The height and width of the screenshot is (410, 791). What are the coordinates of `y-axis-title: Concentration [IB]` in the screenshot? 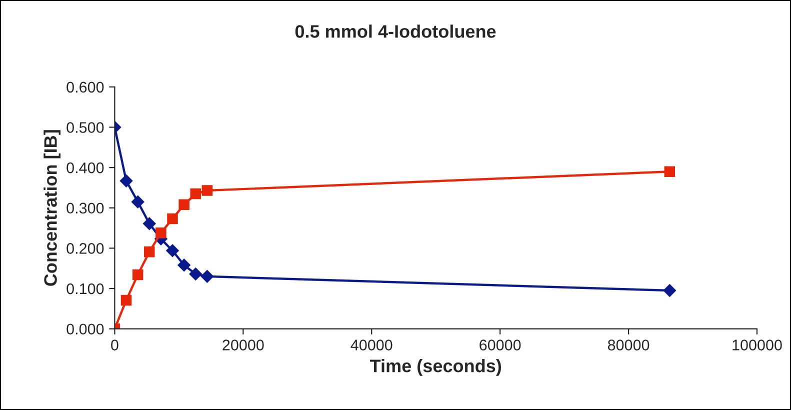 It's located at (52, 208).